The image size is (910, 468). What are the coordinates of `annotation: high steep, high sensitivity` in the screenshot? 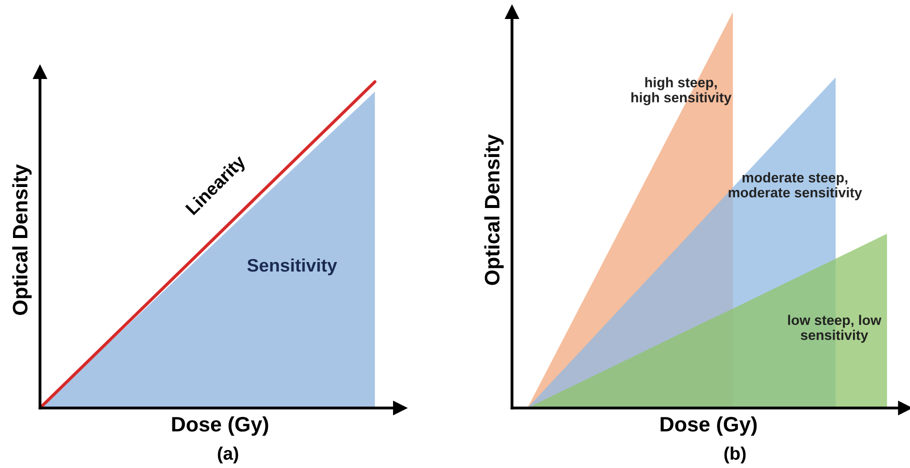 It's located at (681, 91).